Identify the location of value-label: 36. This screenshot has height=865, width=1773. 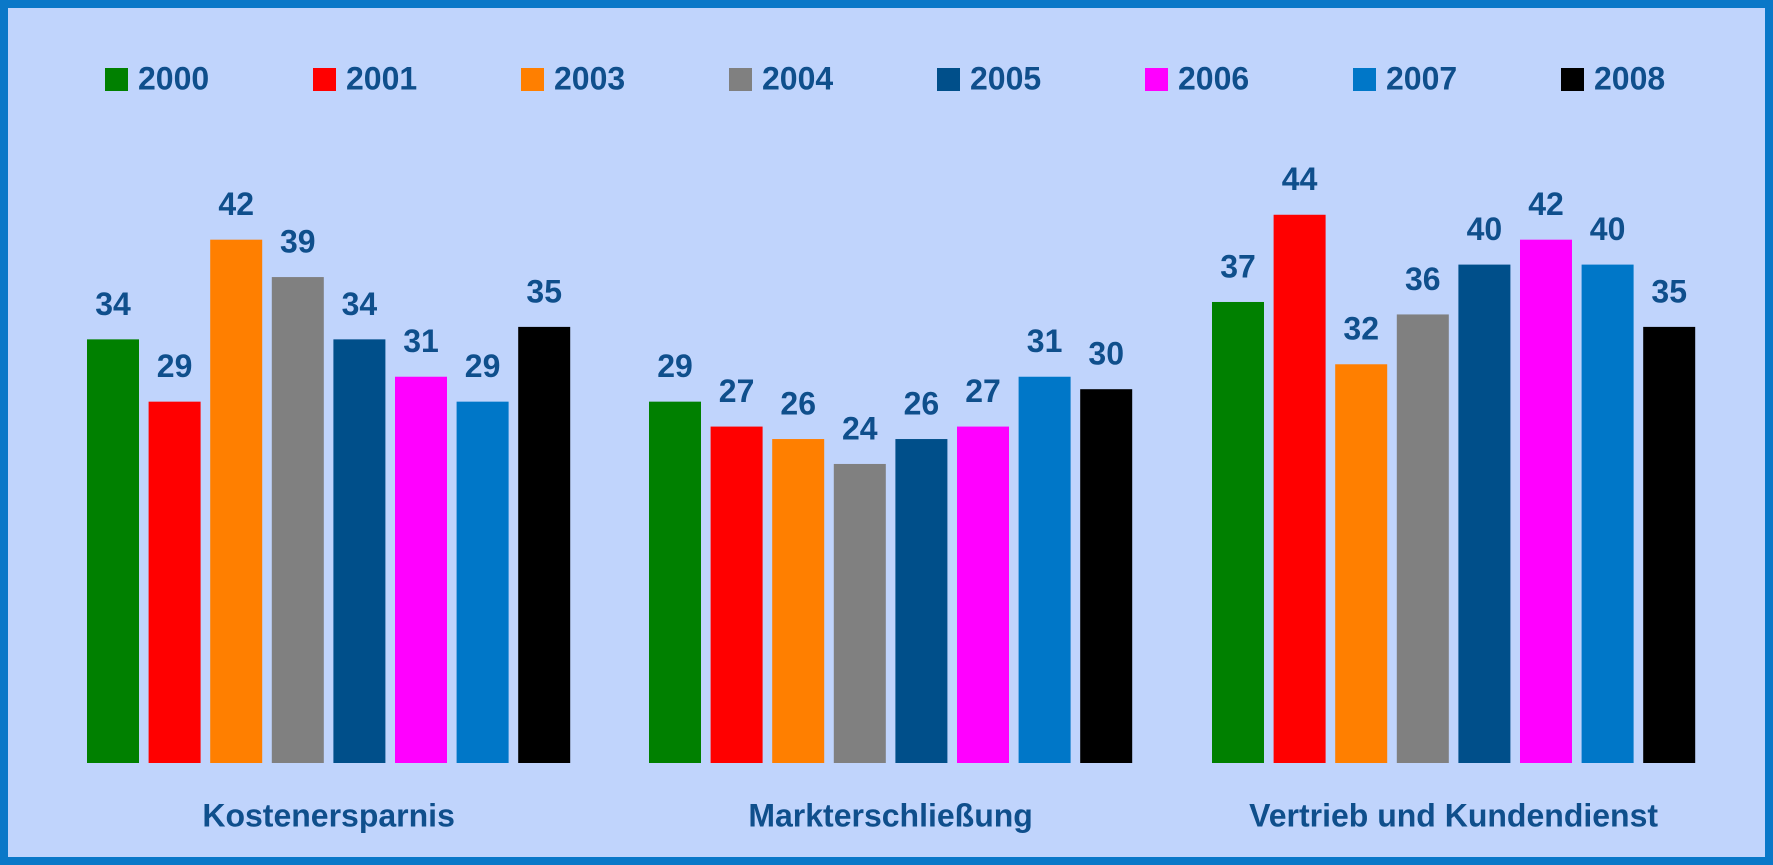
(1423, 279).